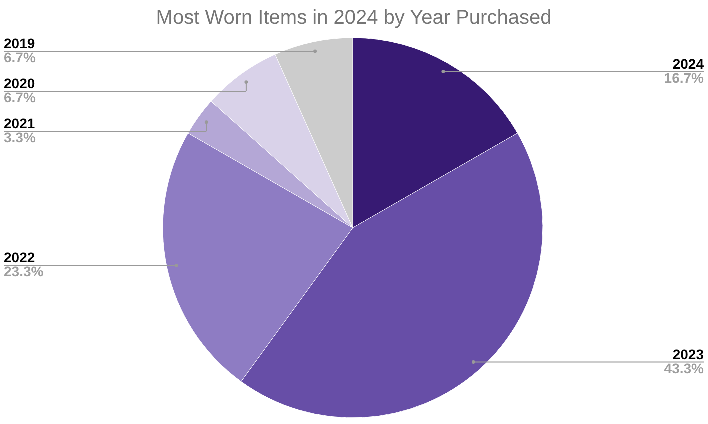 Image resolution: width=708 pixels, height=424 pixels. What do you see at coordinates (24, 272) in the screenshot?
I see `data-label: 23.3%` at bounding box center [24, 272].